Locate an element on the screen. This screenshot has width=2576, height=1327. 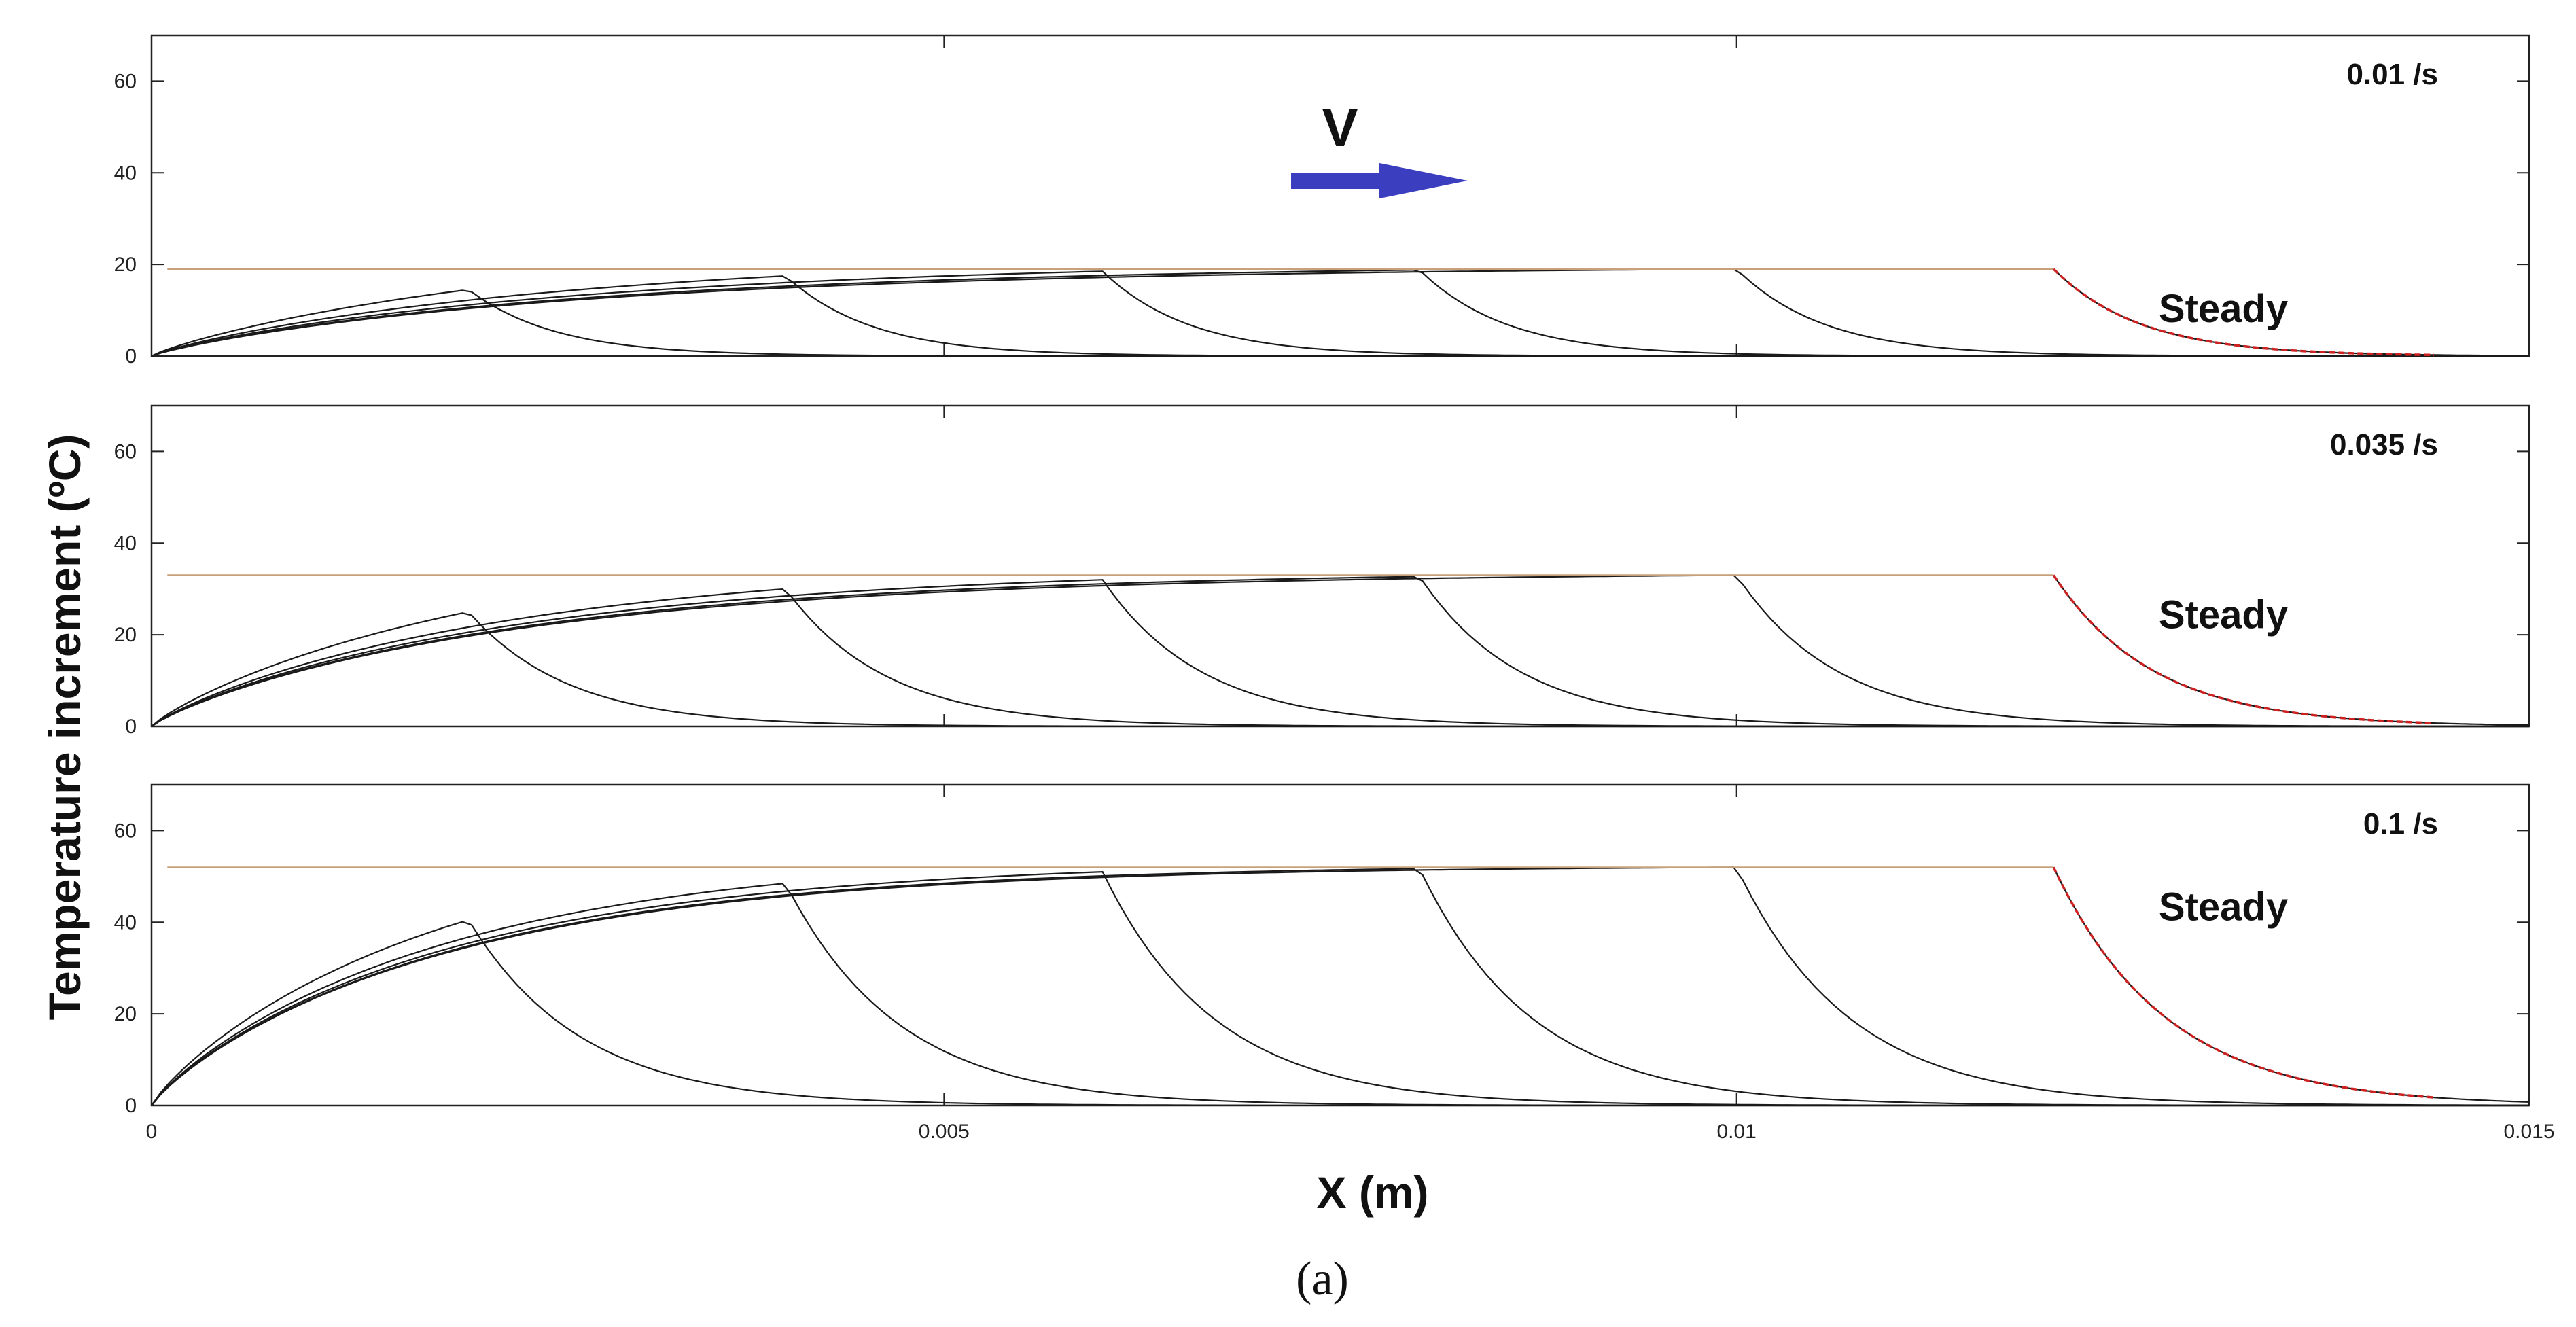
x-tick-label: 0.01 is located at coordinates (1736, 1131).